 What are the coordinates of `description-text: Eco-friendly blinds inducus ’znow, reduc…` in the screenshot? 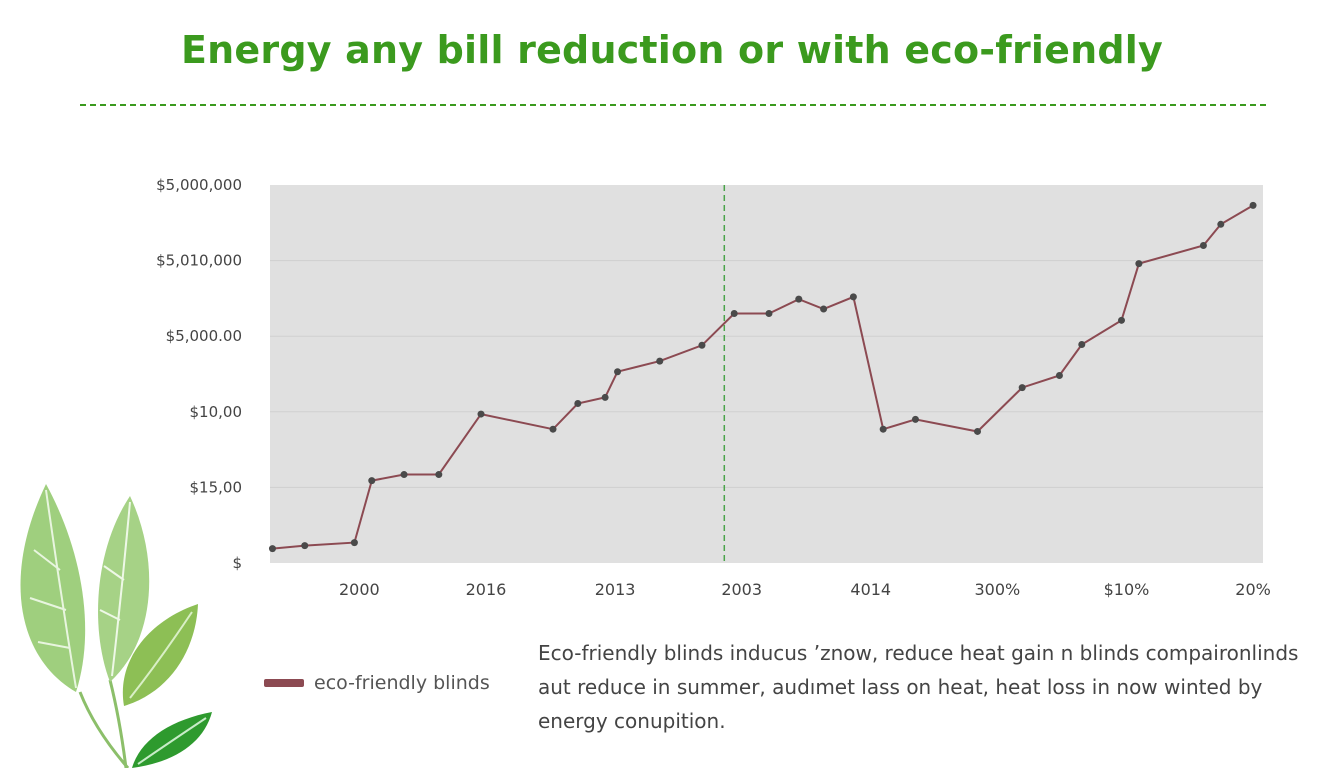 It's located at (918, 687).